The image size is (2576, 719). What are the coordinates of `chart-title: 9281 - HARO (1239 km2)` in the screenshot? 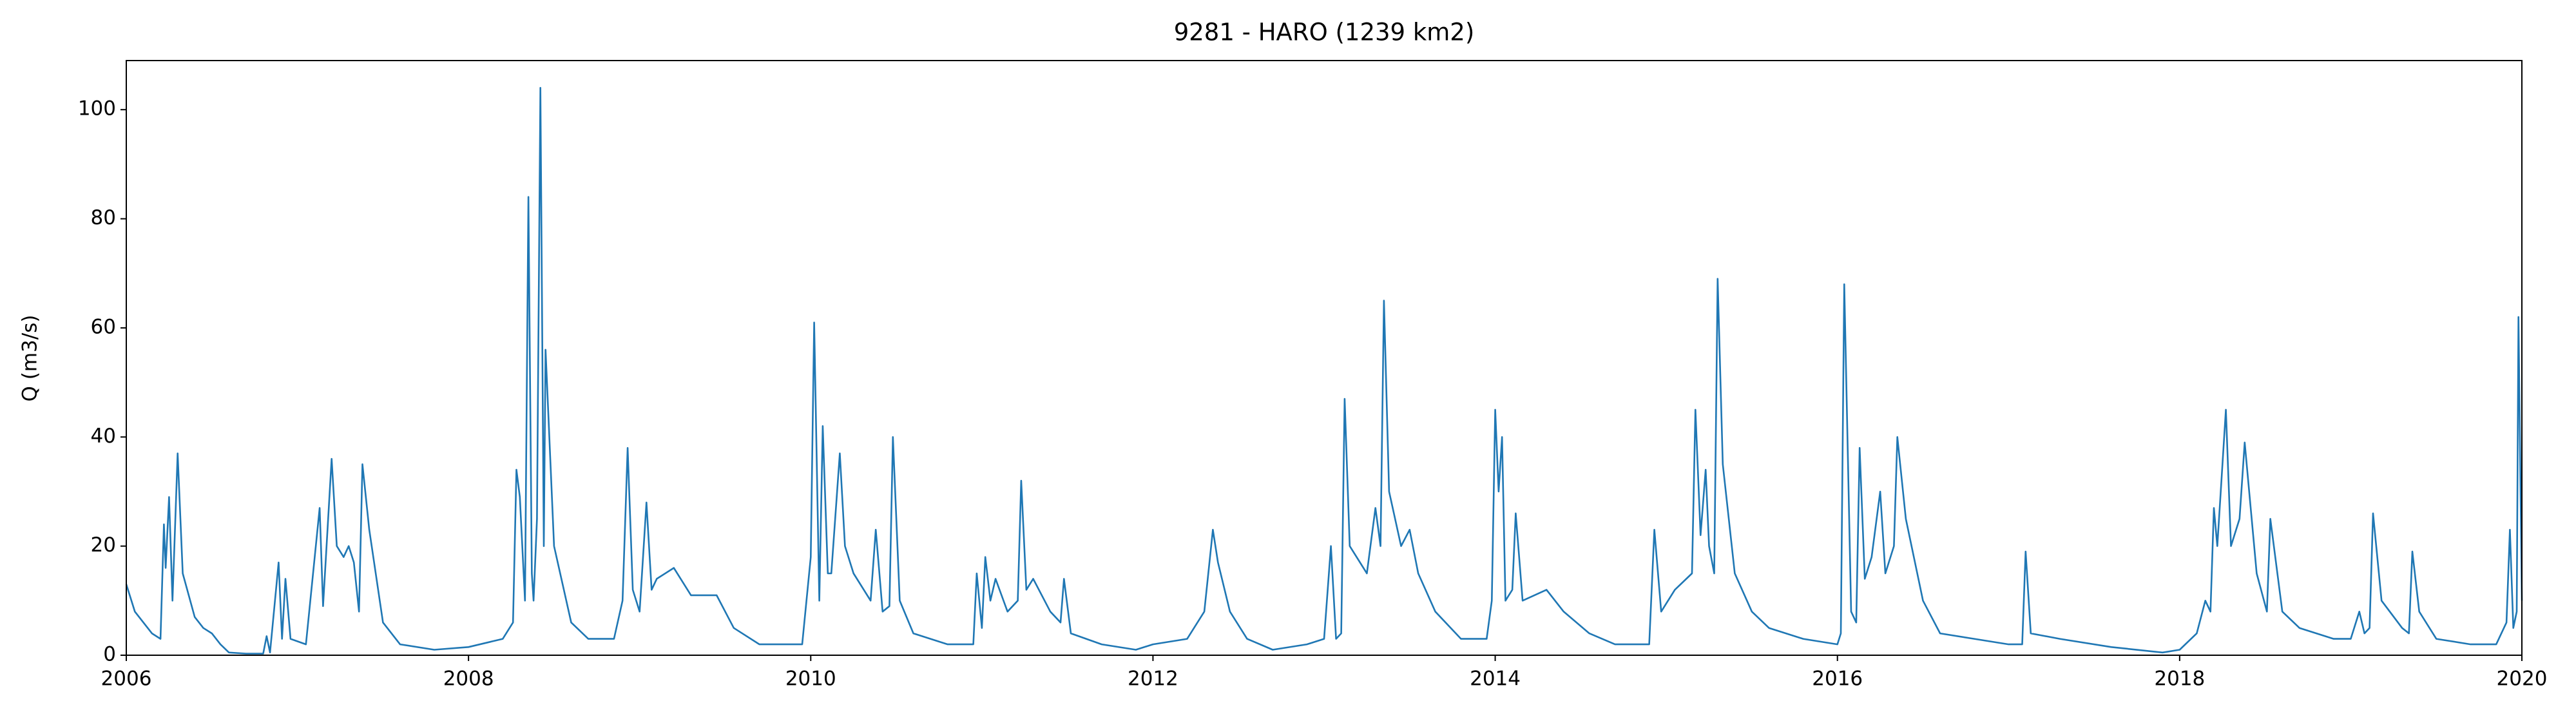 It's located at (1324, 32).